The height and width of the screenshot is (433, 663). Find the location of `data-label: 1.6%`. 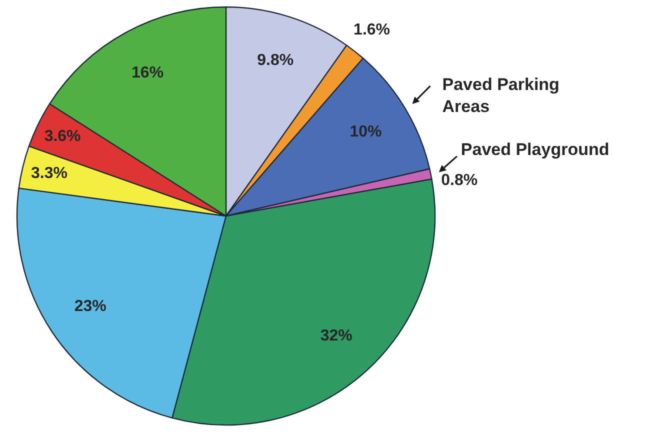

data-label: 1.6% is located at coordinates (372, 30).